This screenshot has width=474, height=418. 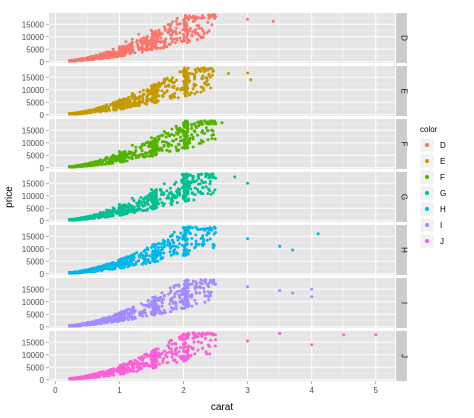 What do you see at coordinates (401, 91) in the screenshot?
I see `facet-strip-E` at bounding box center [401, 91].